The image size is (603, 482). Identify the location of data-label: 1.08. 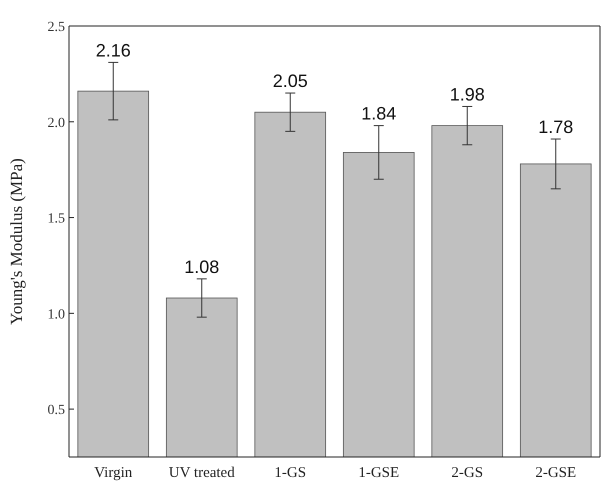
(202, 266).